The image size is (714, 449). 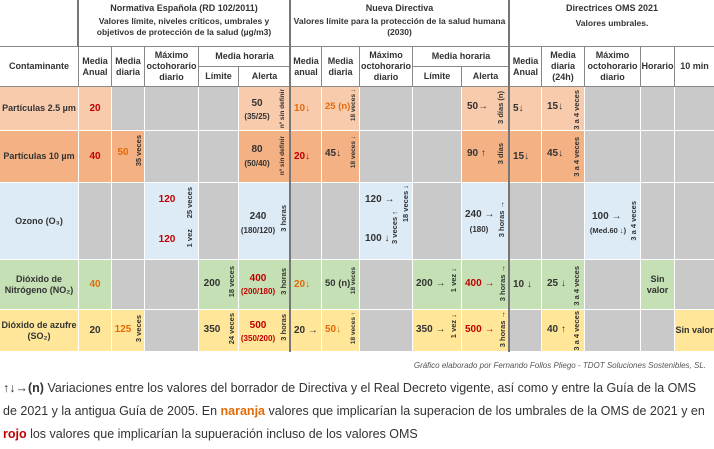 I want to click on group-title-nd: Nueva Directiva, so click(x=399, y=8).